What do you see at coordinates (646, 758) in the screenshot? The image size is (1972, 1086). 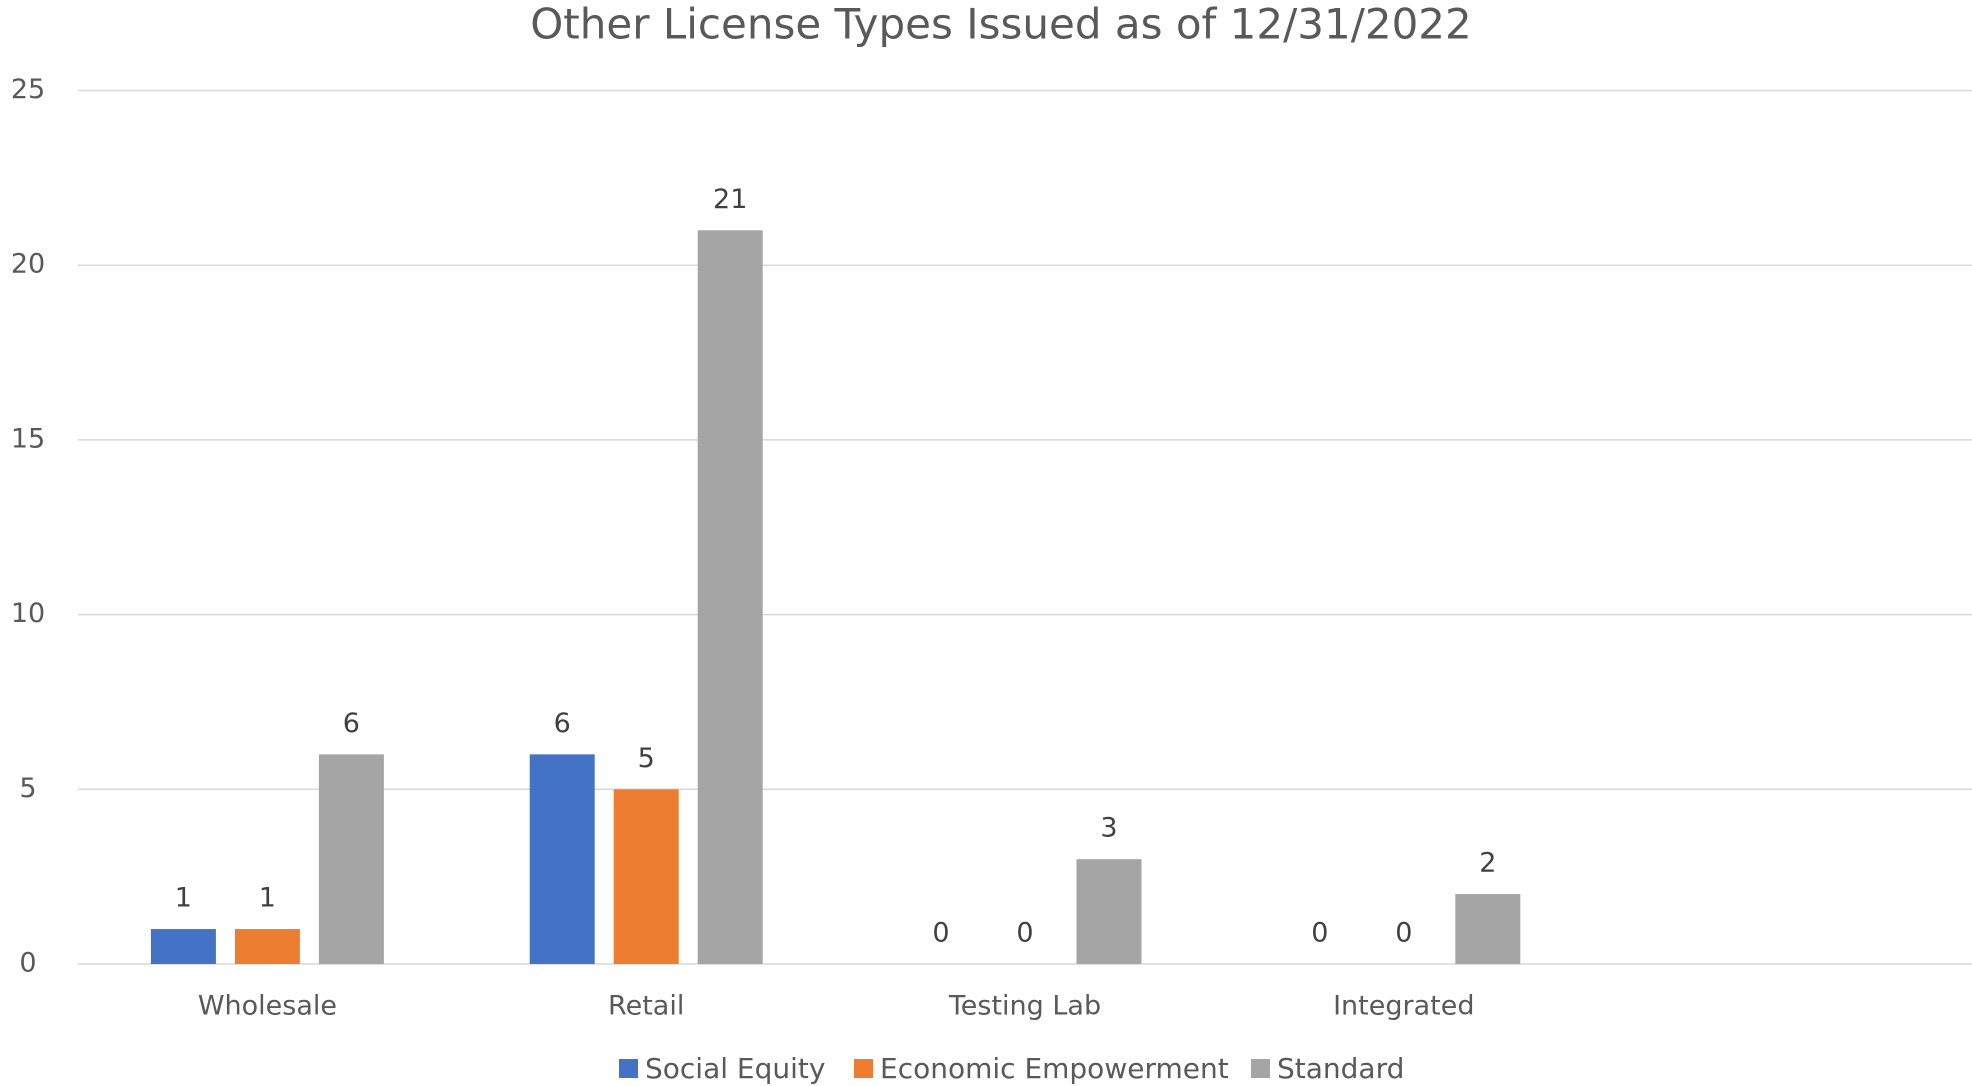 I see `value-label: 5` at bounding box center [646, 758].